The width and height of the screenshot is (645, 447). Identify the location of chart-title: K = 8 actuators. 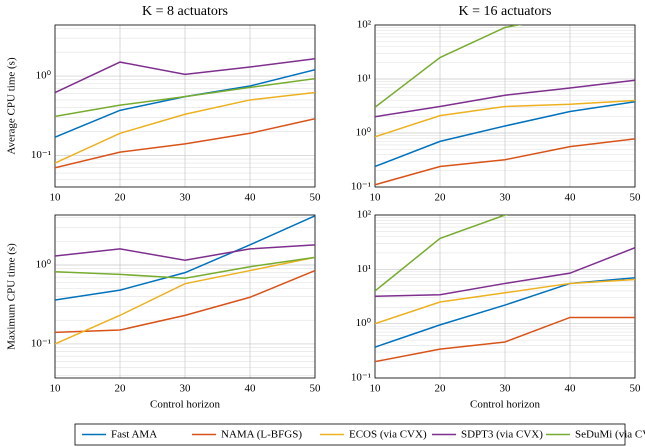
(185, 11).